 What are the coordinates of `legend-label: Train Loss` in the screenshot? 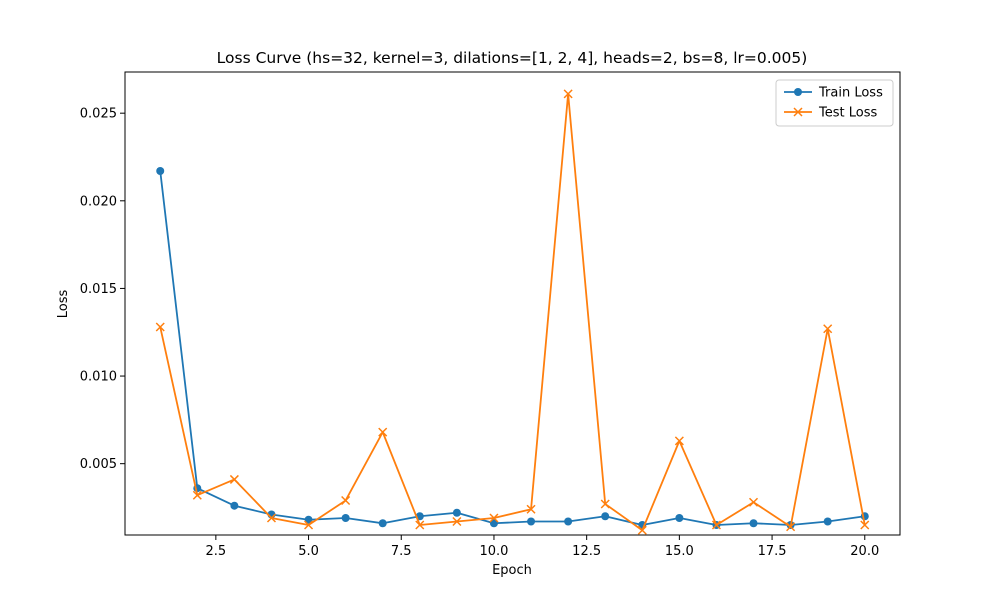 It's located at (850, 93).